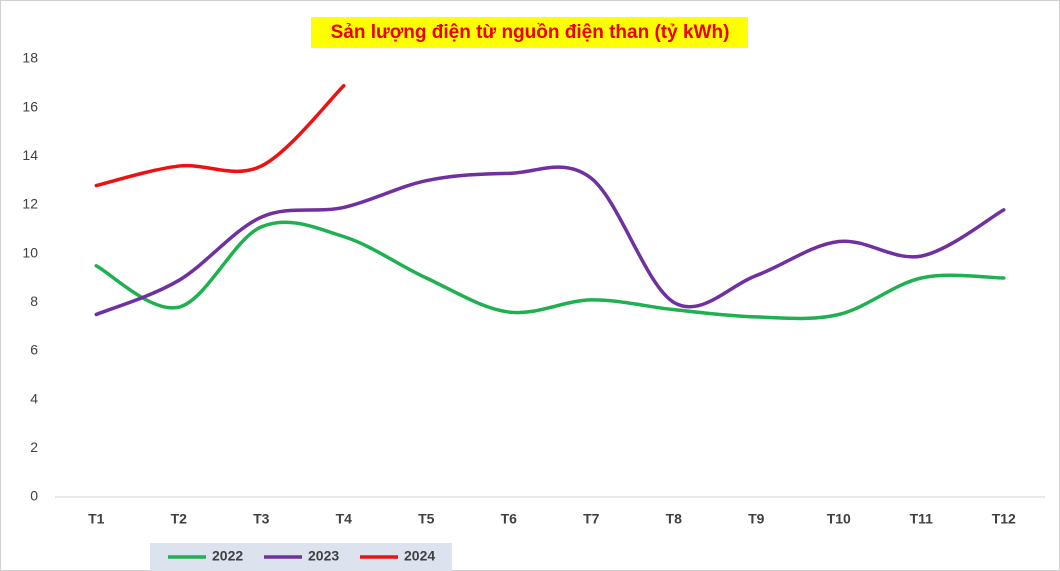 The width and height of the screenshot is (1060, 571). Describe the element at coordinates (1004, 519) in the screenshot. I see `x-tick-label: T12` at that location.